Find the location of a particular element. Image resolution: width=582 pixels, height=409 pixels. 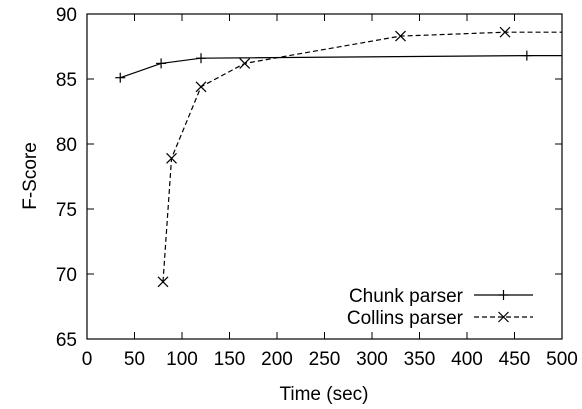

x-tick-label: 0 is located at coordinates (87, 359).